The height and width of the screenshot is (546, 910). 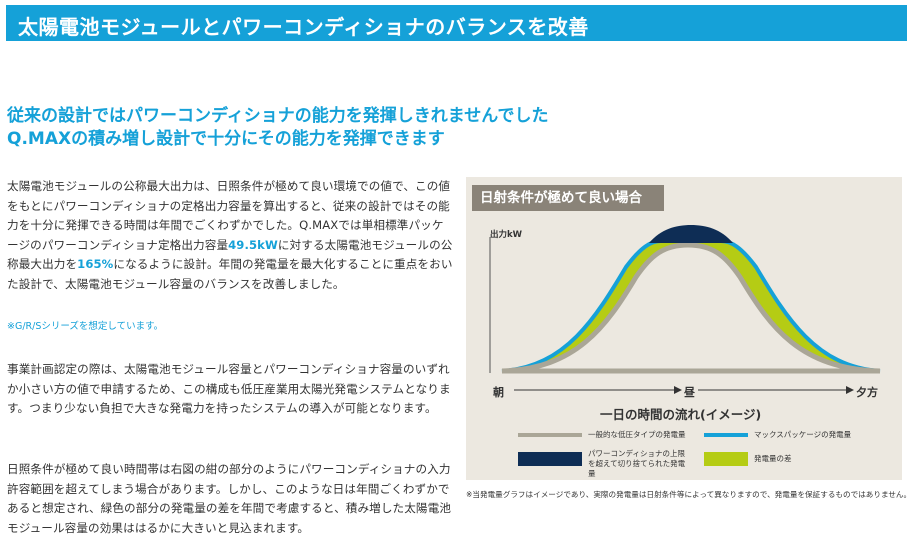 I want to click on legend-swatch-low-voltage, so click(x=550, y=435).